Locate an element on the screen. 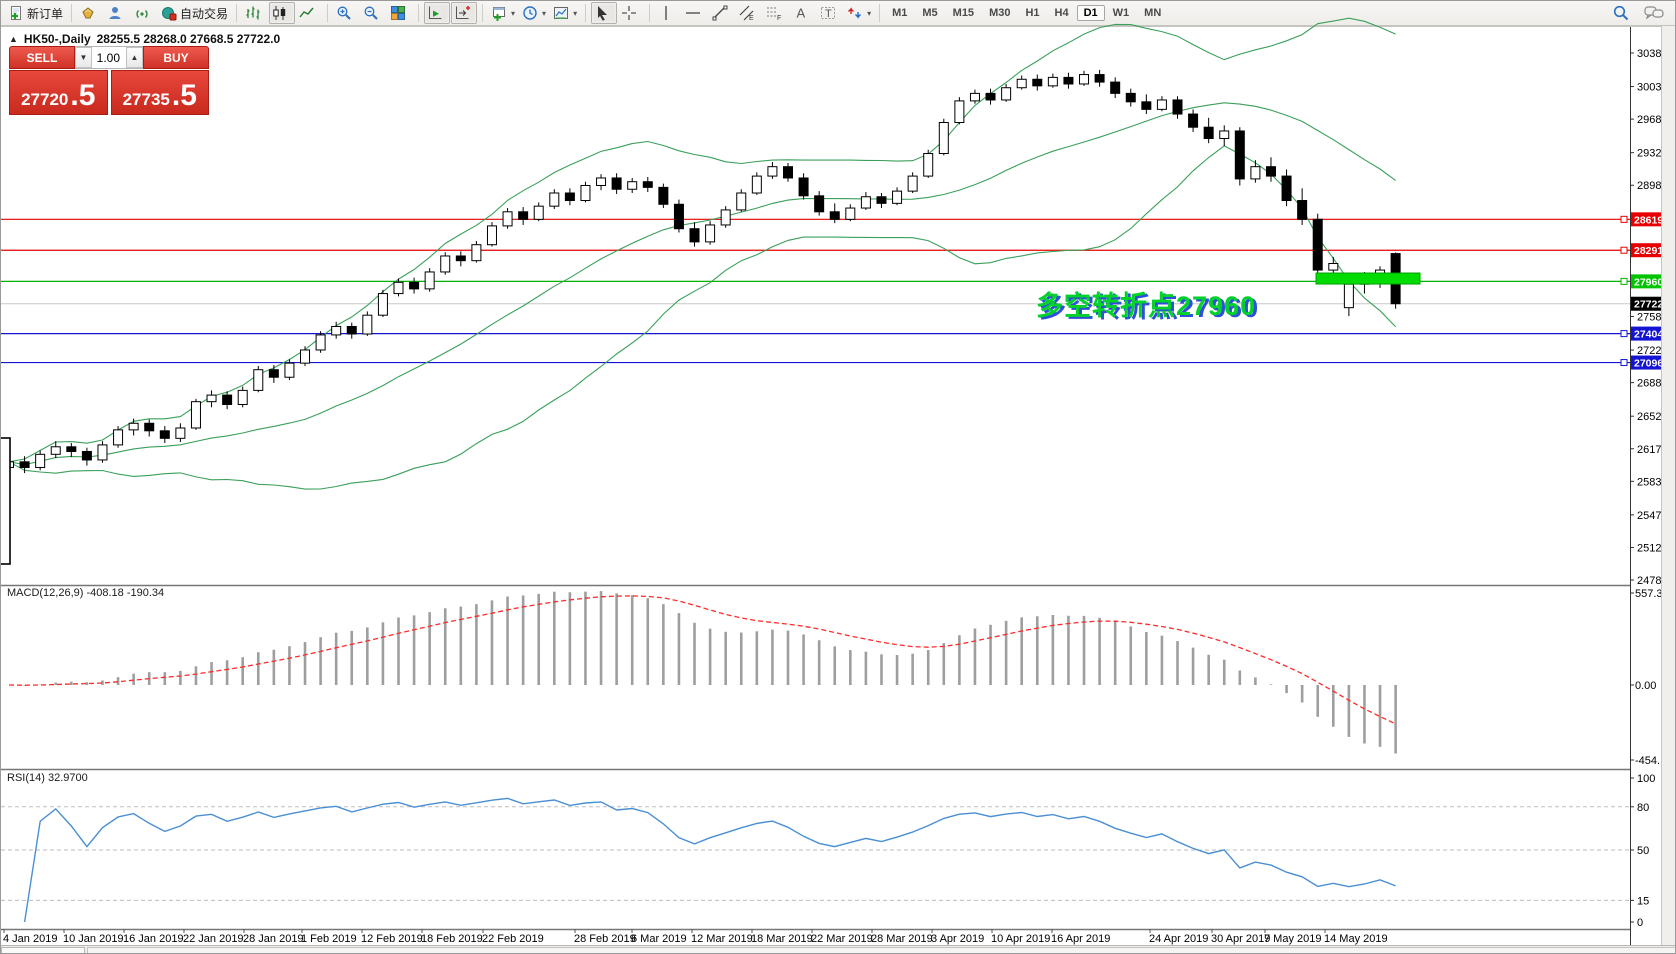 Image resolution: width=1676 pixels, height=954 pixels. auto-scroll-button is located at coordinates (437, 13).